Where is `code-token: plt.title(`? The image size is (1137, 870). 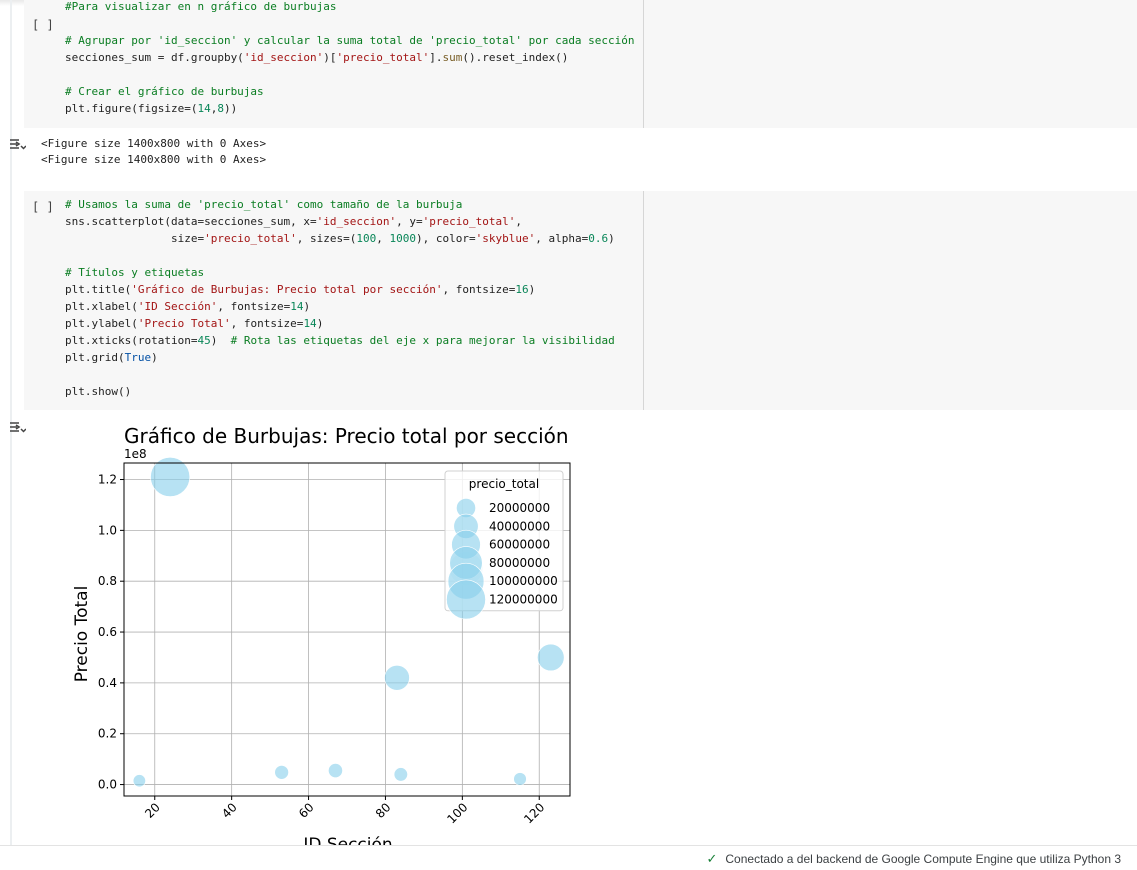 code-token: plt.title( is located at coordinates (98, 289).